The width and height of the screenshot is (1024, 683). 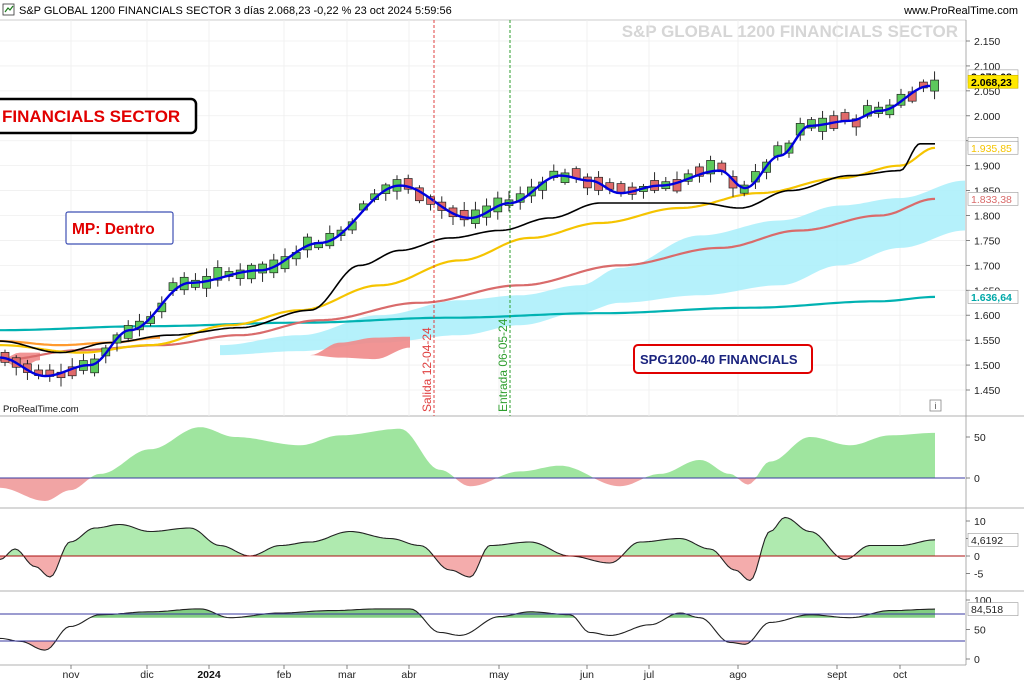 What do you see at coordinates (987, 217) in the screenshot?
I see `y-tick-label: 1.800` at bounding box center [987, 217].